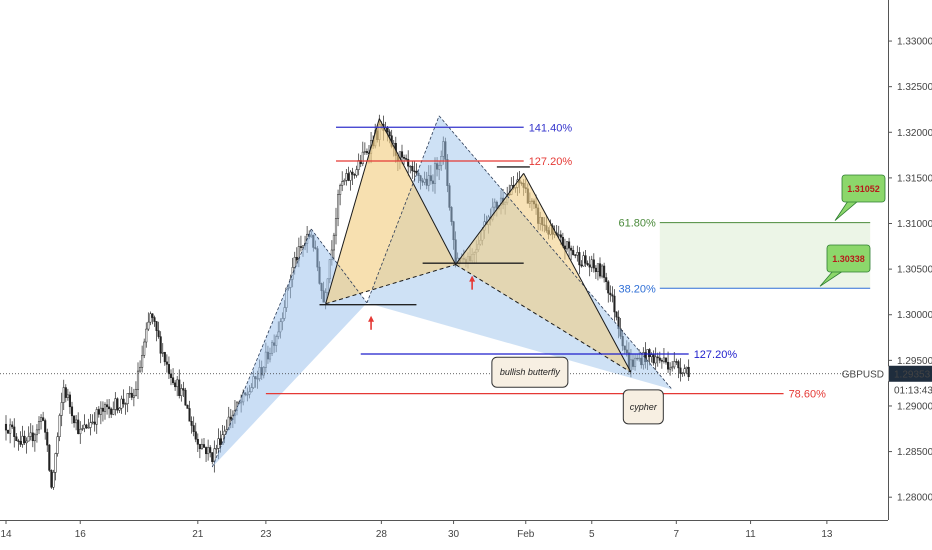 This screenshot has height=550, width=932. What do you see at coordinates (914, 224) in the screenshot?
I see `price-tick-label: 1.31000` at bounding box center [914, 224].